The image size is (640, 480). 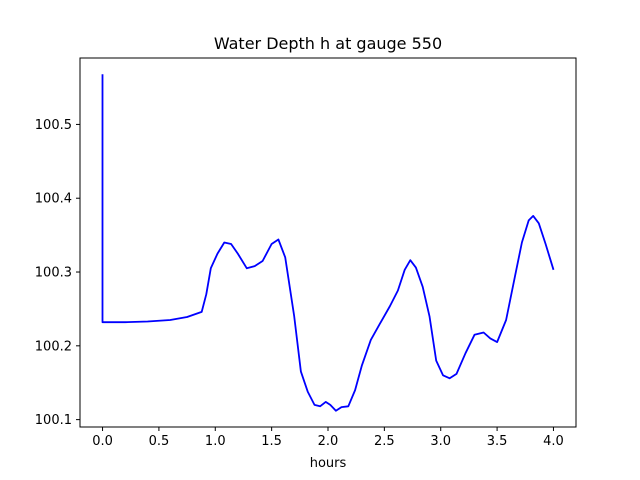 What do you see at coordinates (53, 125) in the screenshot?
I see `y-tick-label: 100.5` at bounding box center [53, 125].